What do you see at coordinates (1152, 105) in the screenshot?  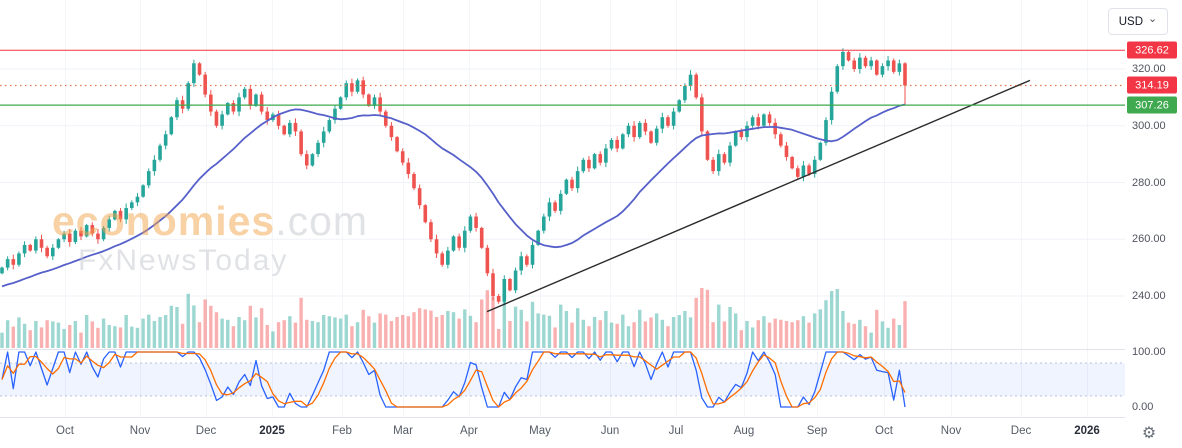 I see `price-badge-support: 307.26` at bounding box center [1152, 105].